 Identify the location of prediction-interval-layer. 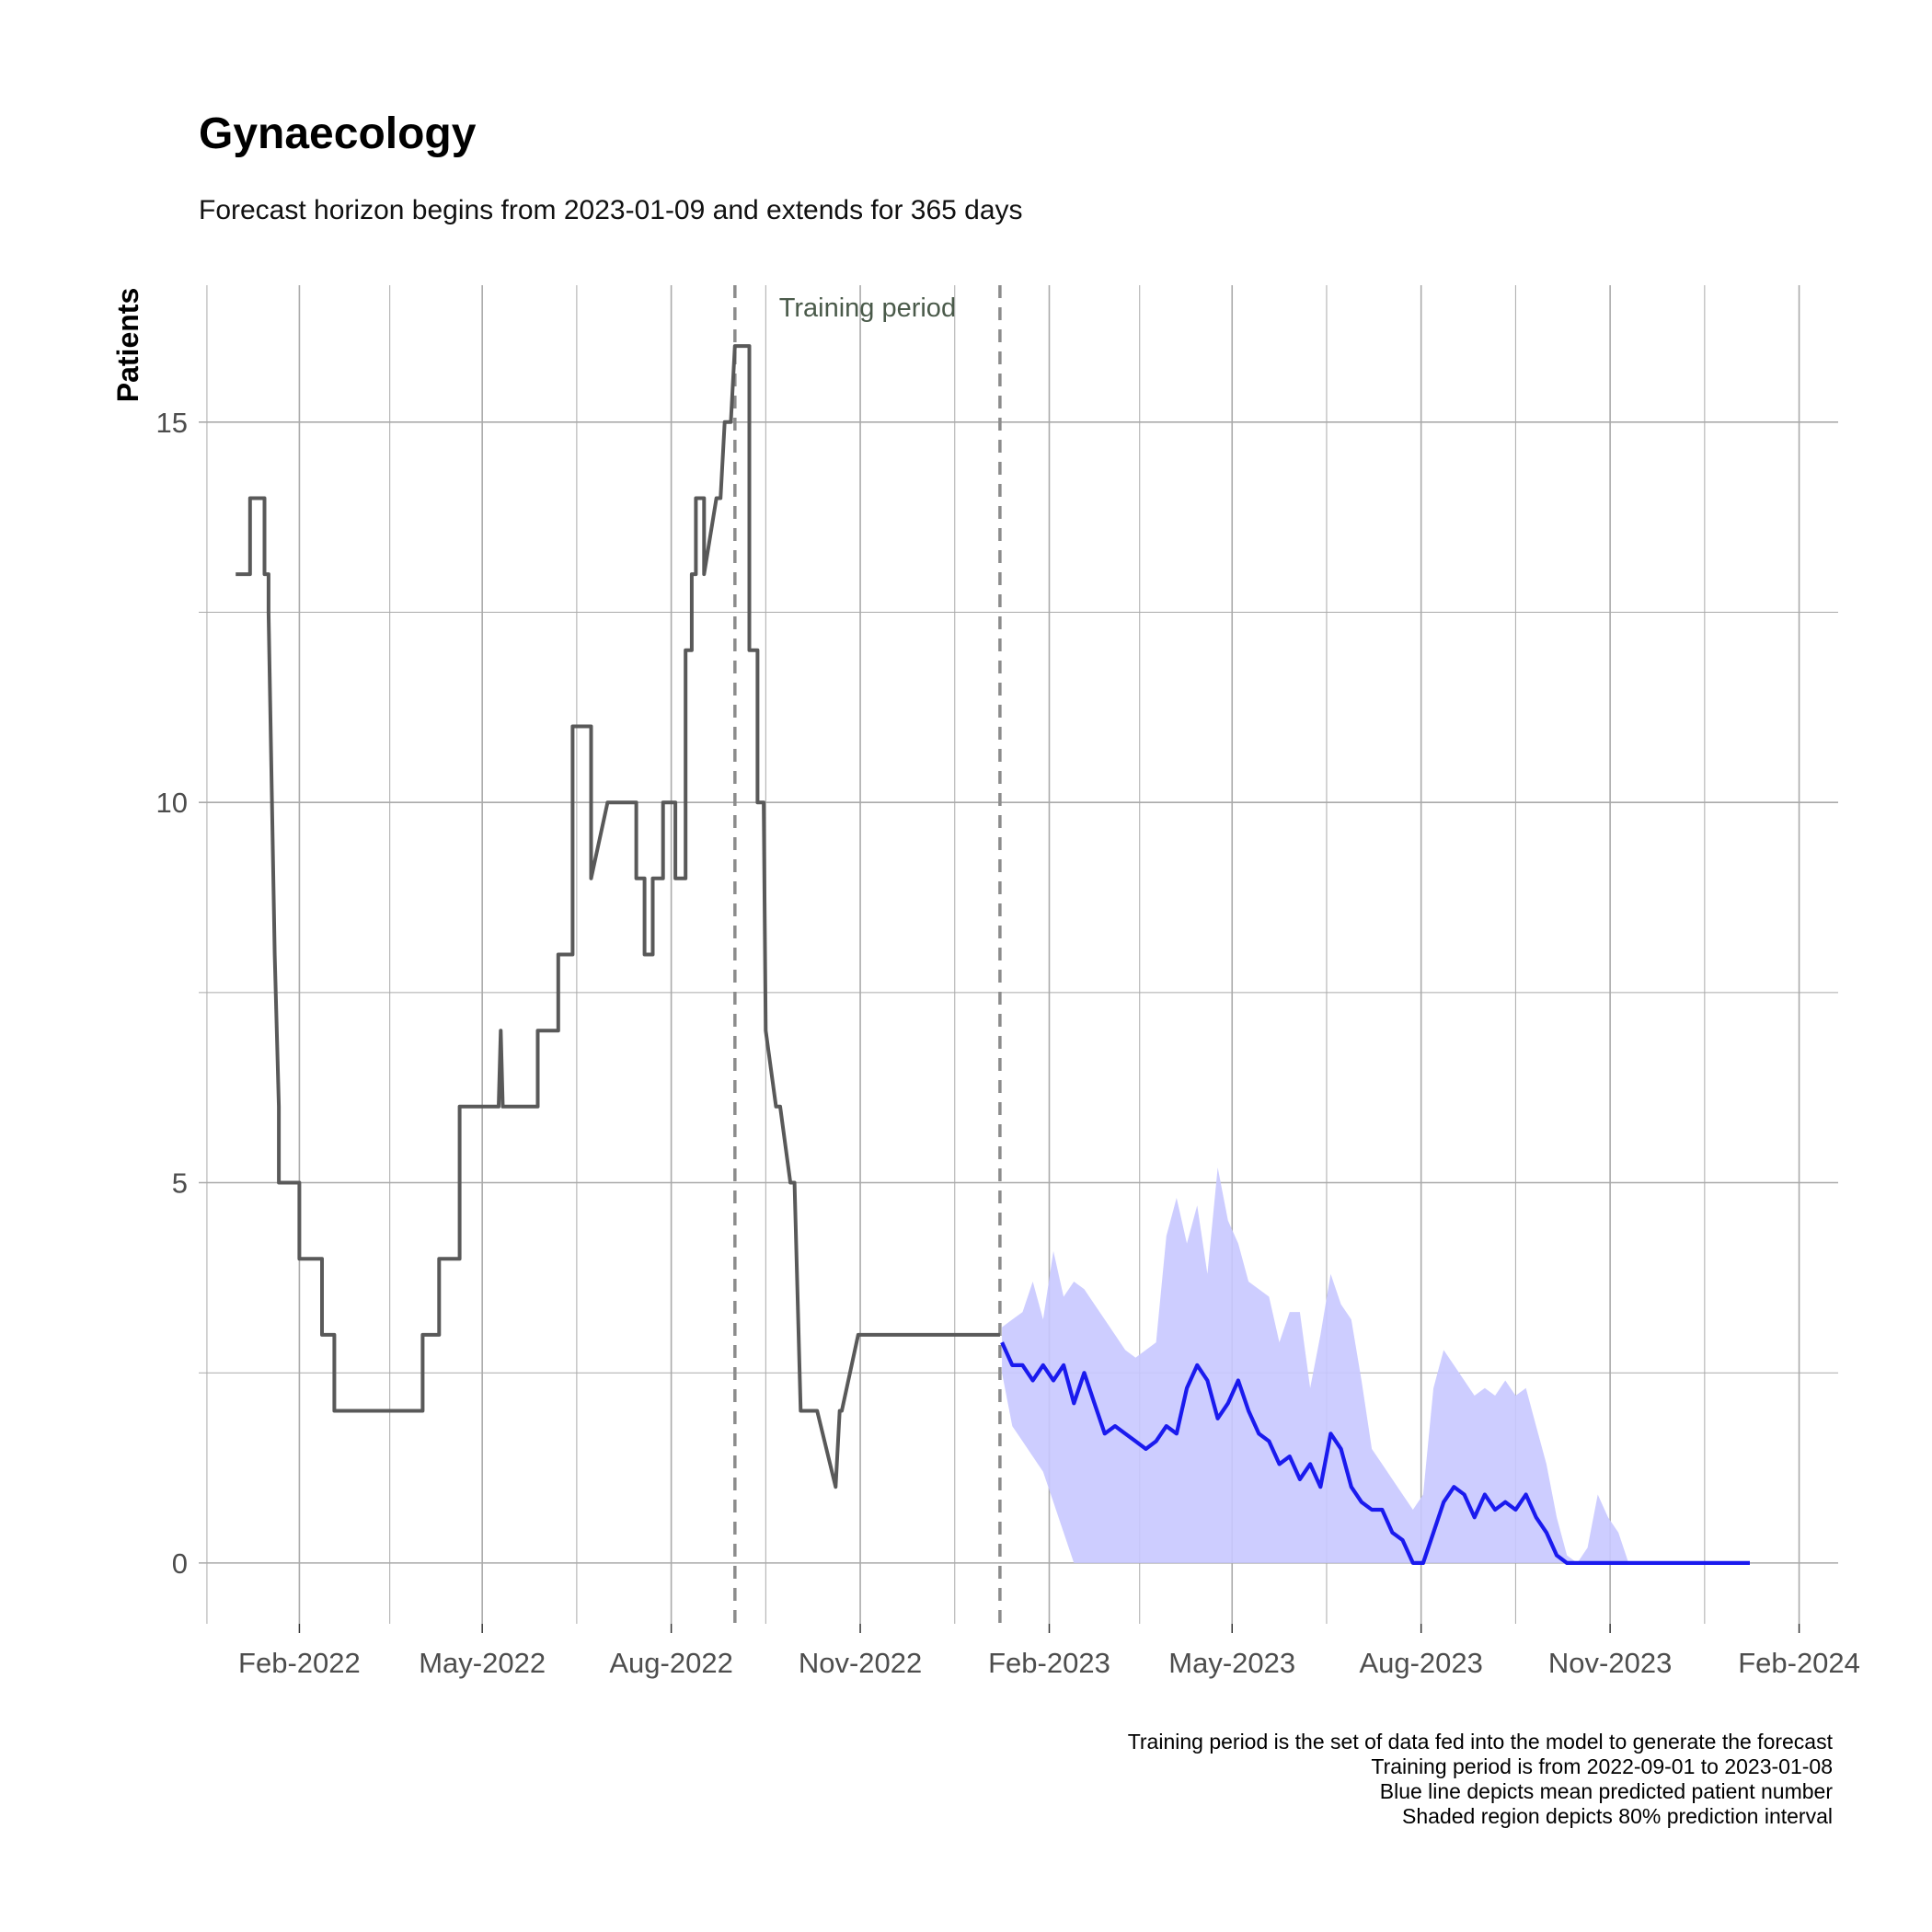
(1376, 1365).